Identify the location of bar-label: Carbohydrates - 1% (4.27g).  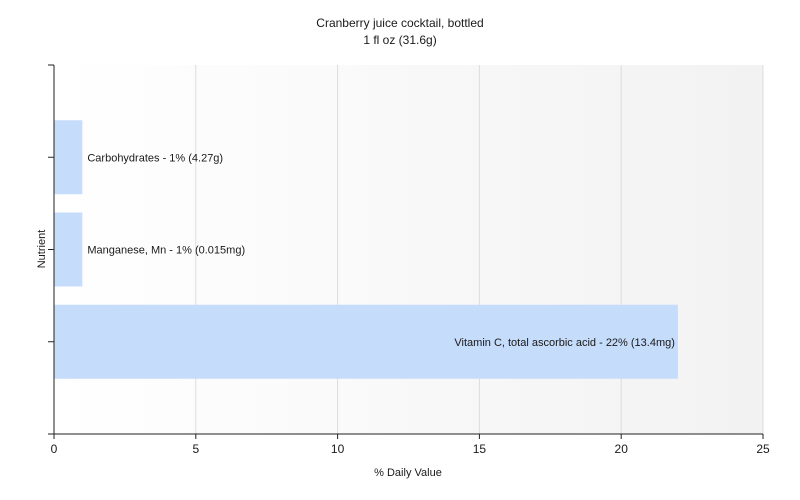
(155, 158).